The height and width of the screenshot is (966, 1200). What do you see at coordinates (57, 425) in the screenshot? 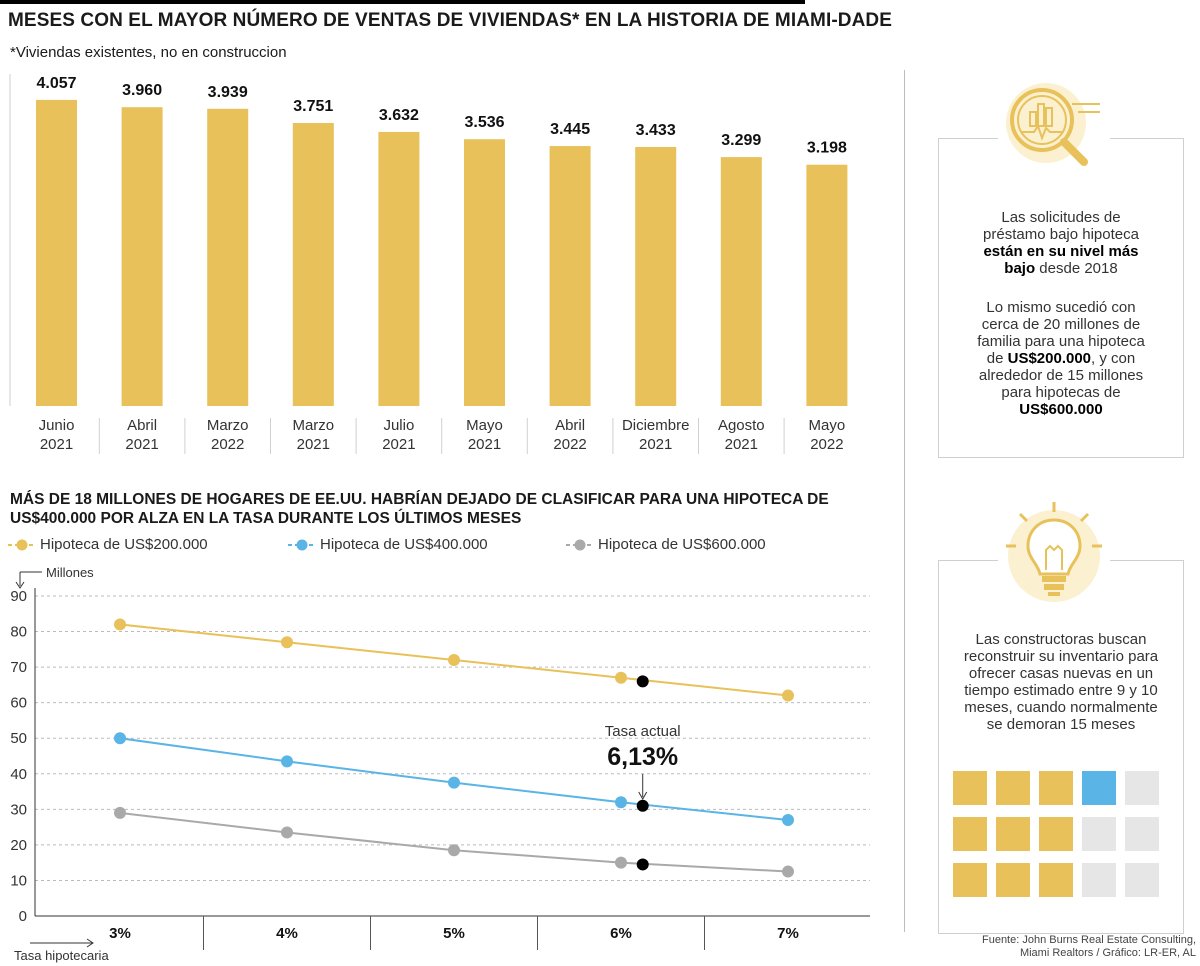
I see `bar-category-month: Junio` at bounding box center [57, 425].